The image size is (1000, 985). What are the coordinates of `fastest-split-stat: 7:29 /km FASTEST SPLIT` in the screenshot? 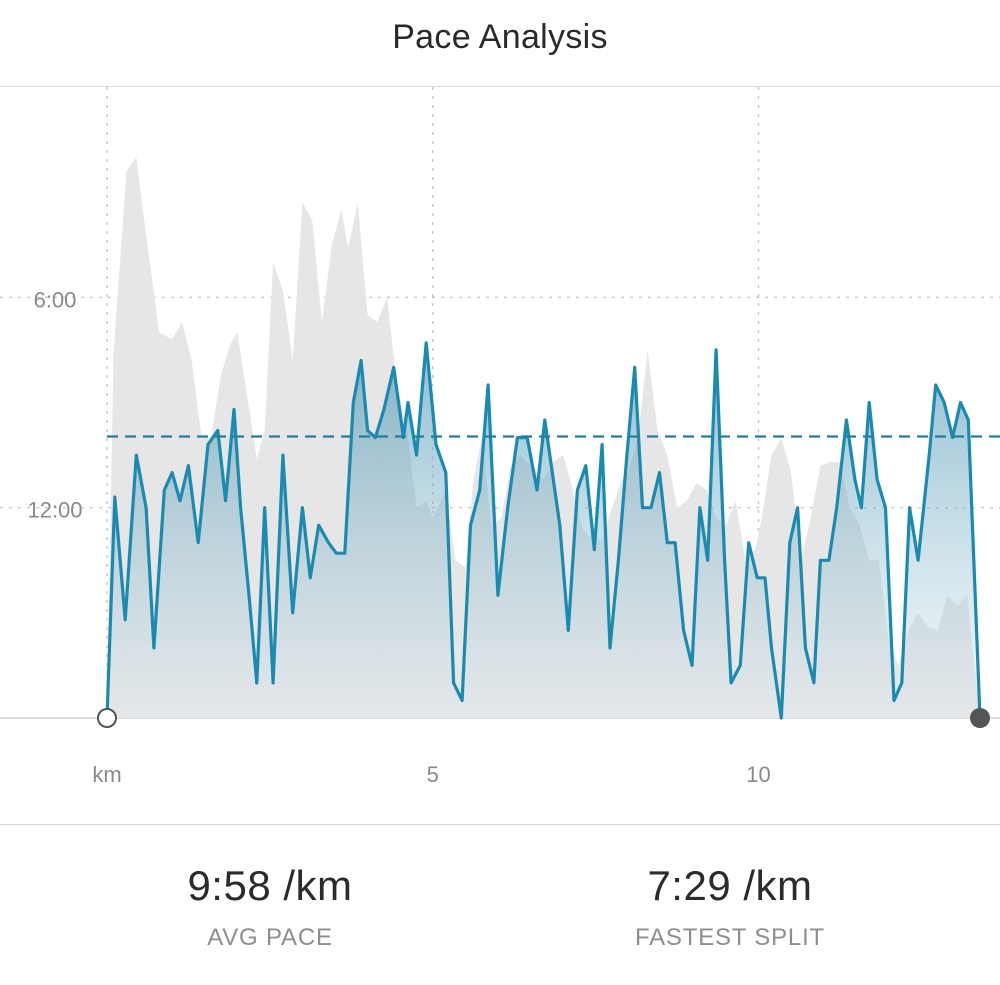 It's located at (730, 907).